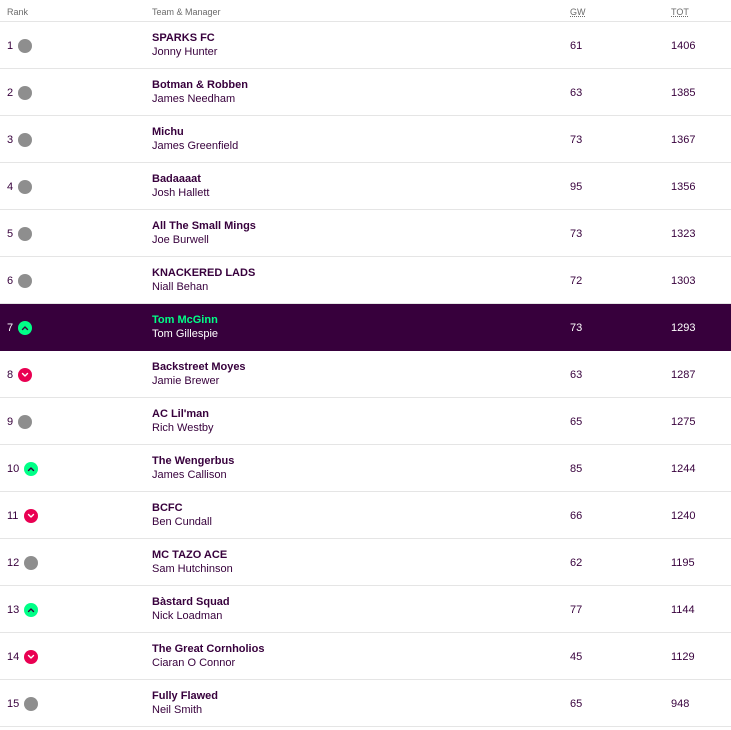  Describe the element at coordinates (683, 328) in the screenshot. I see `total-points: 1293` at that location.